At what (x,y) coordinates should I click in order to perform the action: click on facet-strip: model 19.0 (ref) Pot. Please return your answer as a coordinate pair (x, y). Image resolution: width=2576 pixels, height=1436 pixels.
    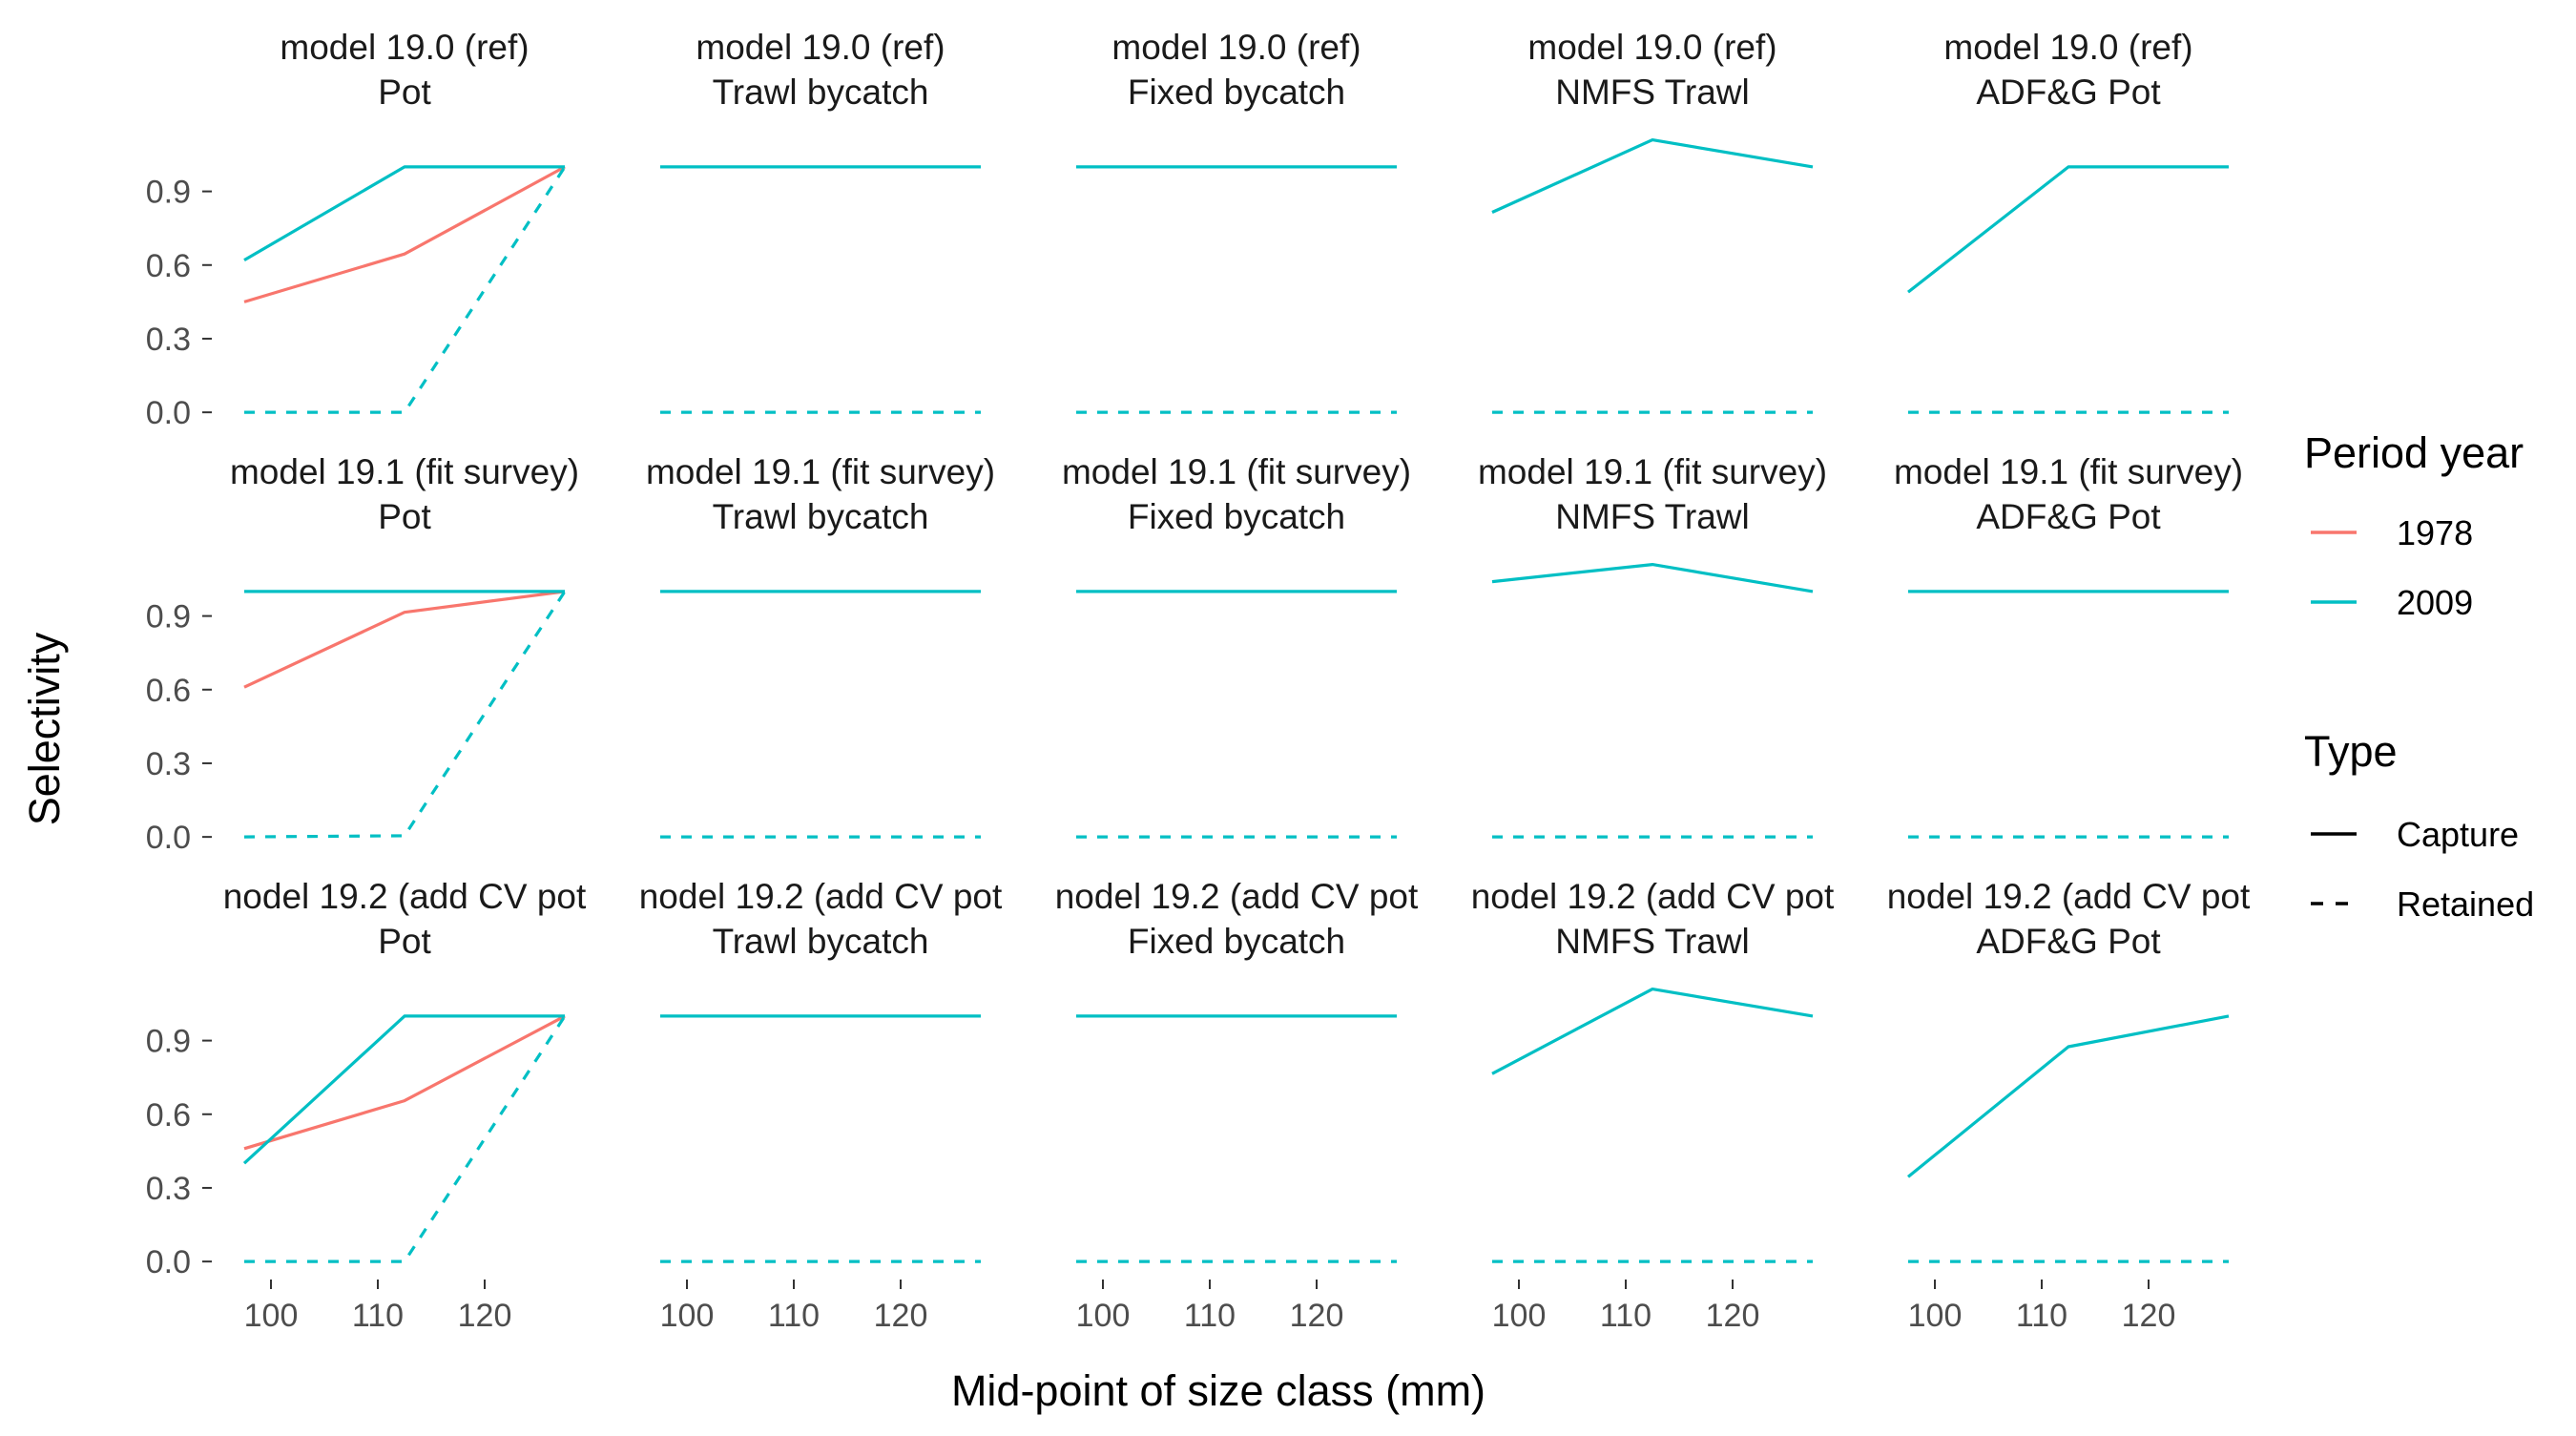
    Looking at the image, I should click on (404, 70).